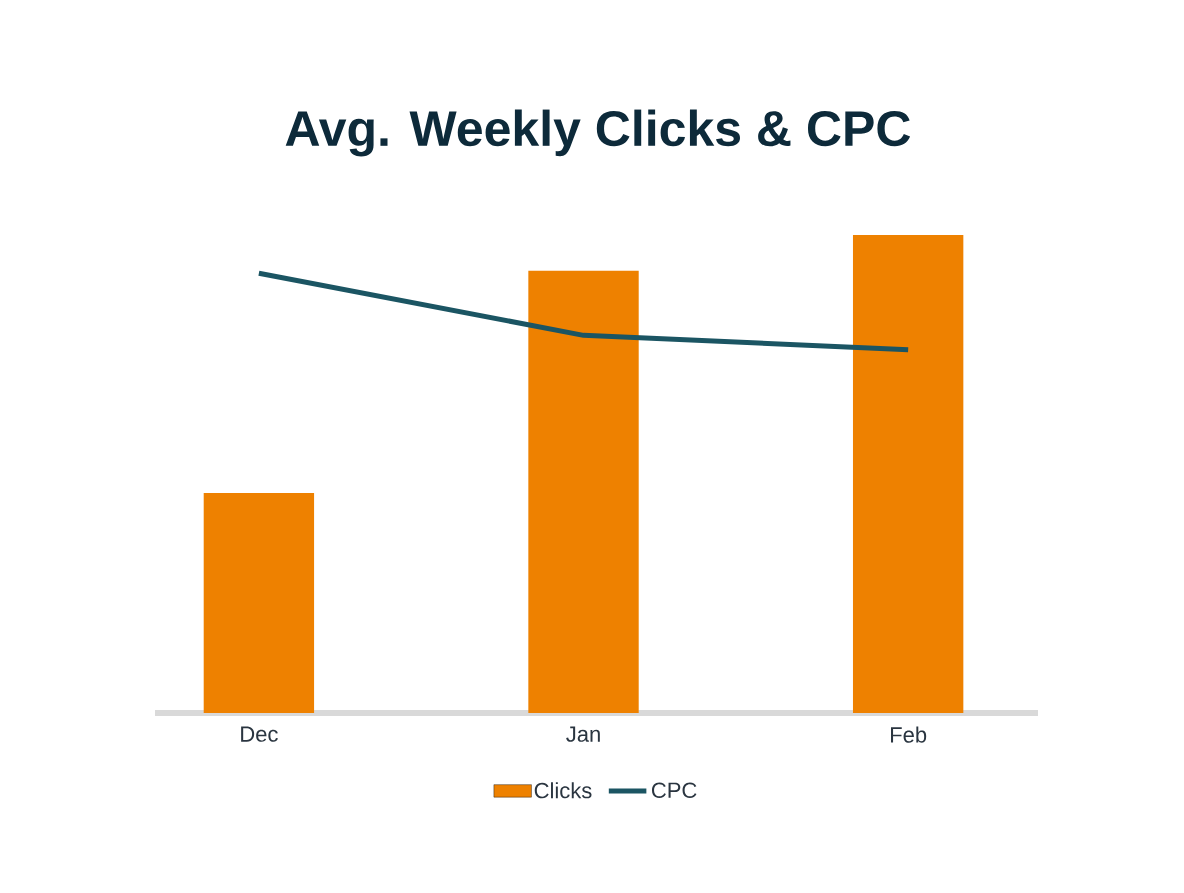 The width and height of the screenshot is (1184, 893). What do you see at coordinates (674, 790) in the screenshot?
I see `legend-label: CPC` at bounding box center [674, 790].